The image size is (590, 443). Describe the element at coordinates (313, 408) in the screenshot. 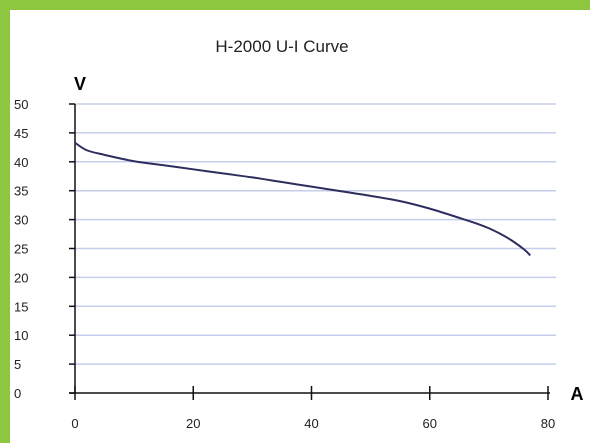

I see `x-axis-ticks: 0 20 40 60 80` at that location.